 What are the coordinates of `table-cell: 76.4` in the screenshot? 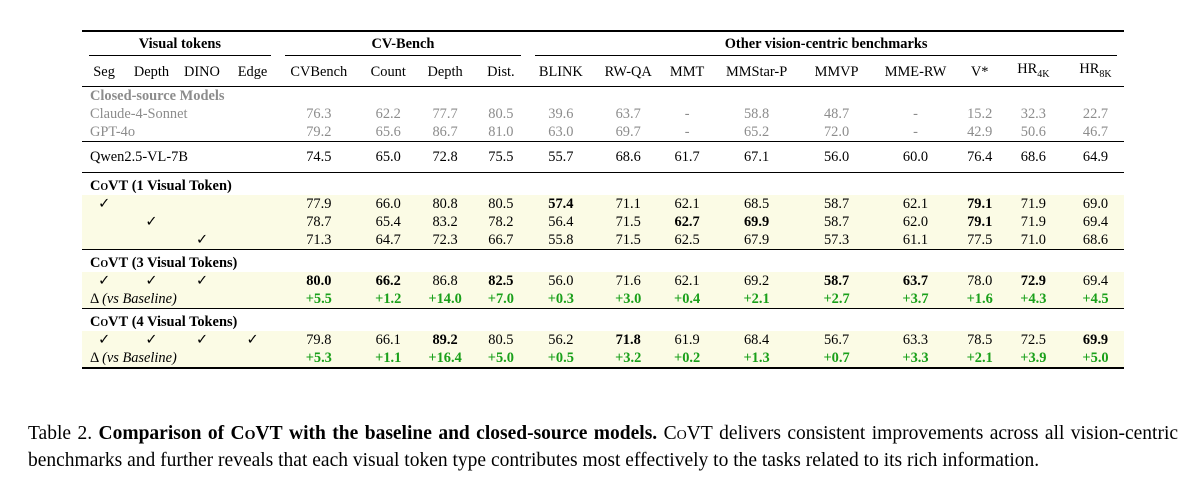 It's located at (979, 157).